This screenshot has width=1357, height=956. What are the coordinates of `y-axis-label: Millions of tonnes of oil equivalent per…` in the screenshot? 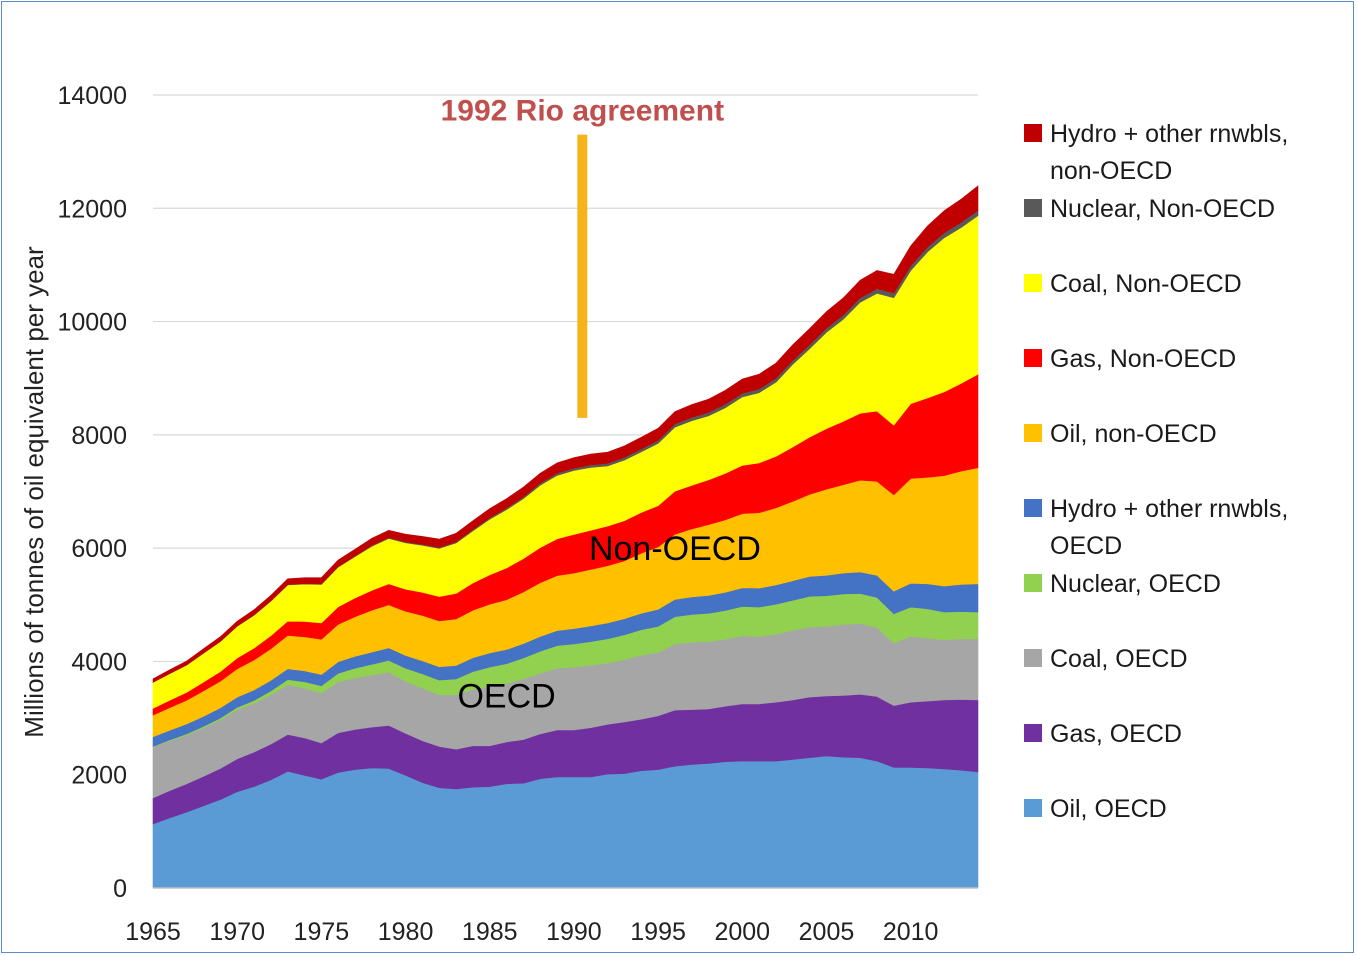 It's located at (34, 492).